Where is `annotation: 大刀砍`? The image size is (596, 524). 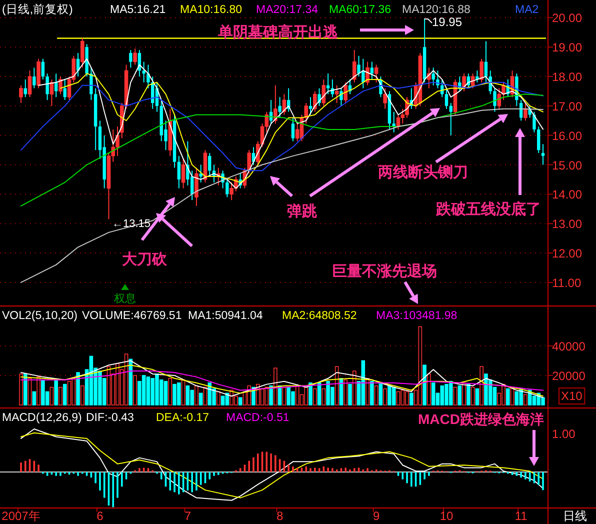
annotation: 大刀砍 is located at coordinates (145, 259).